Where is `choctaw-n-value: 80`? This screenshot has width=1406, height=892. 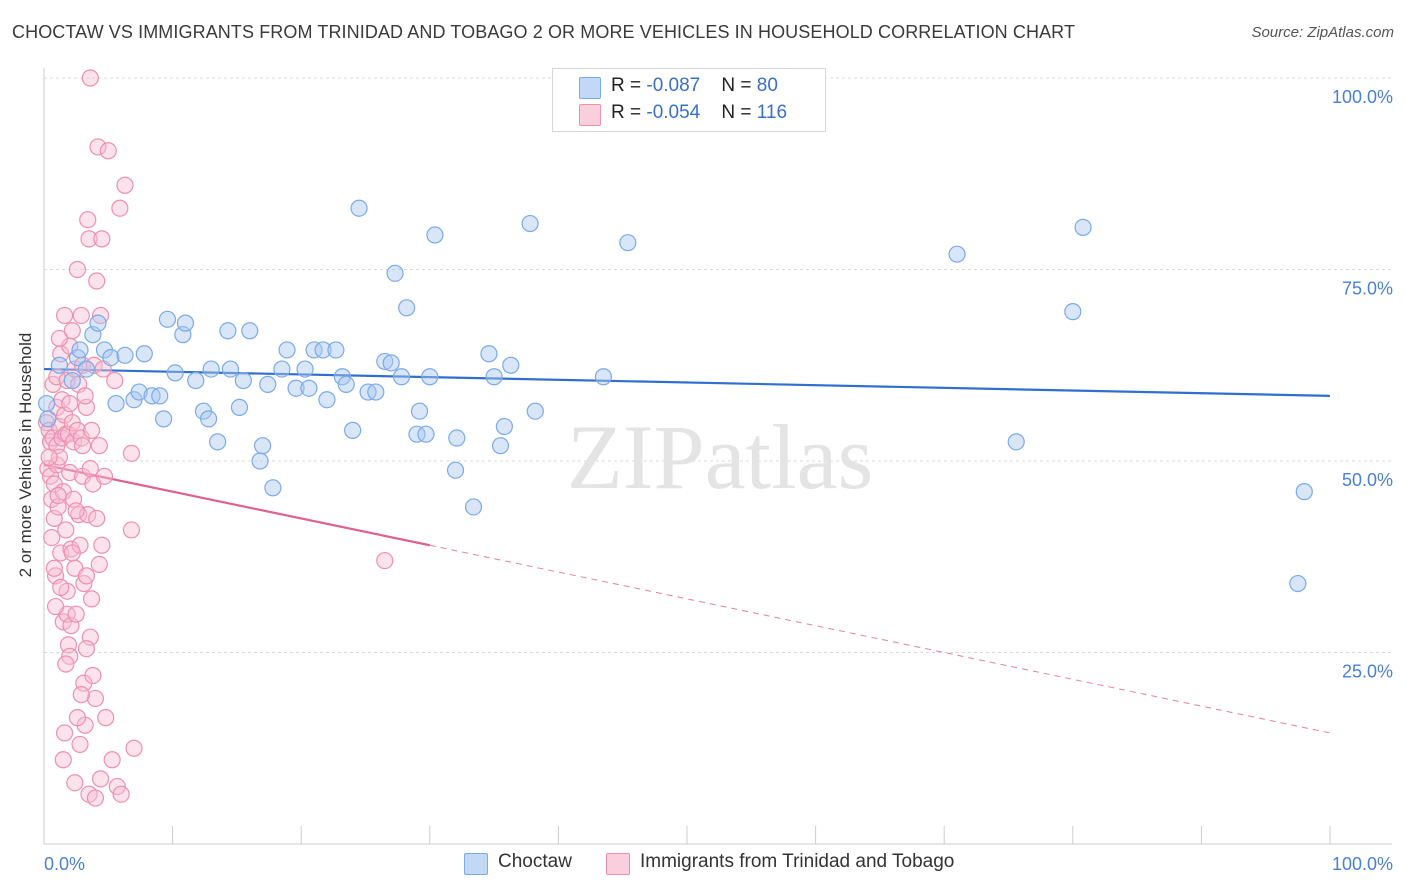 choctaw-n-value: 80 is located at coordinates (767, 85).